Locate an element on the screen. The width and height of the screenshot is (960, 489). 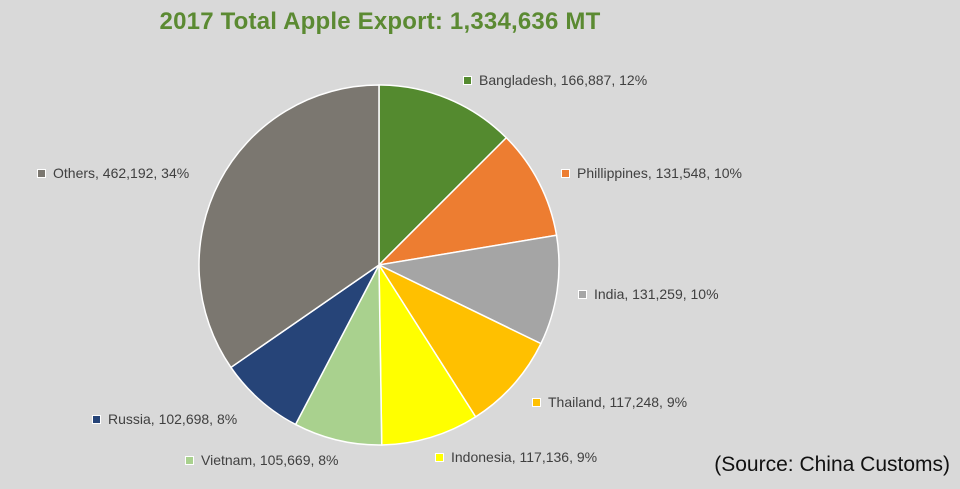
label-phillippines: Phillippines, 131,548, 10% is located at coordinates (651, 173).